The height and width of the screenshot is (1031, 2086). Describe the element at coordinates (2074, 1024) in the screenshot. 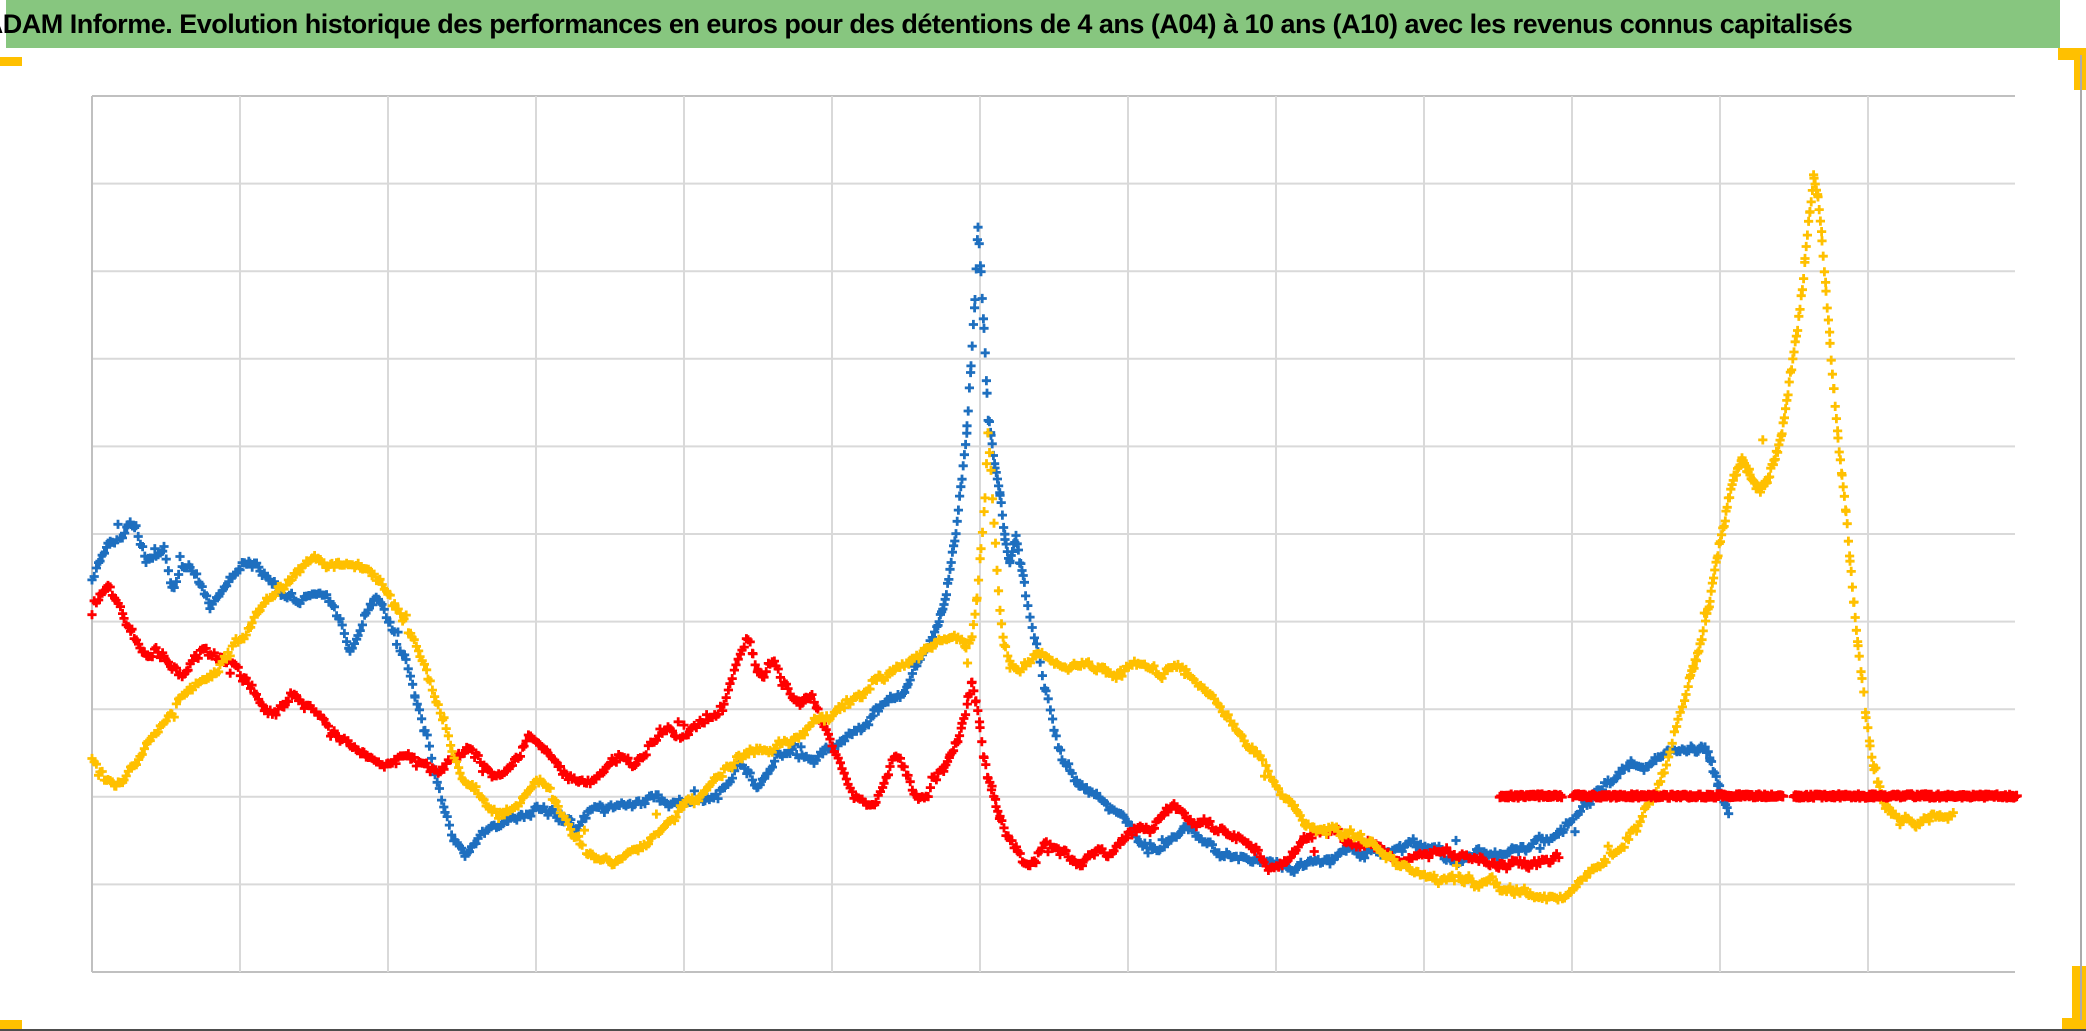

I see `gold-frame-corner-bottom-right` at that location.